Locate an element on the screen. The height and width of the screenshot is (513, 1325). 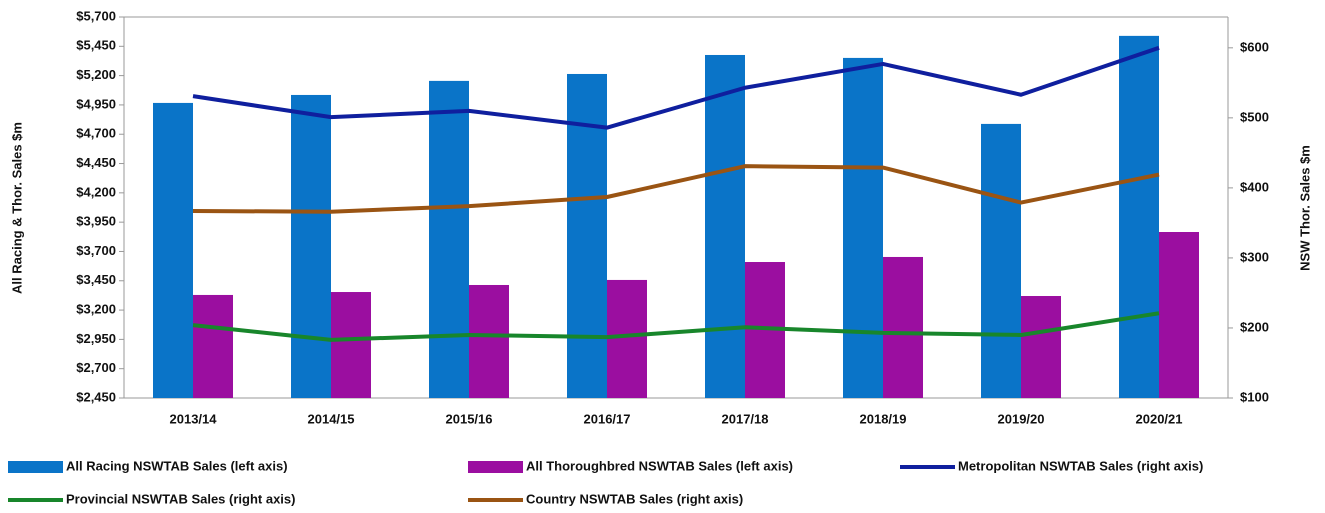
legend-label: Provincial NSWTAB Sales (right axis) is located at coordinates (180, 498).